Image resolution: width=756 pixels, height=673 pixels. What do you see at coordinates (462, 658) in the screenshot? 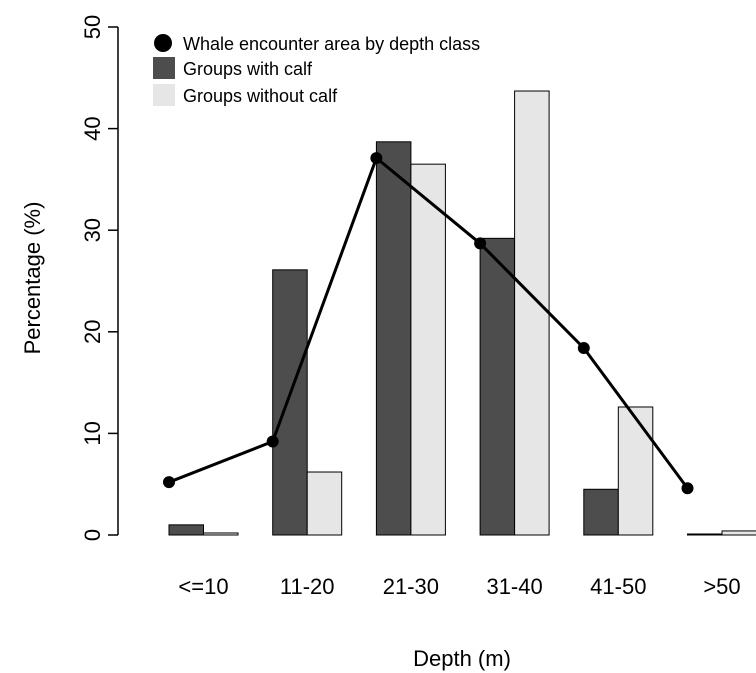
I see `x-axis-label: Depth (m)` at bounding box center [462, 658].